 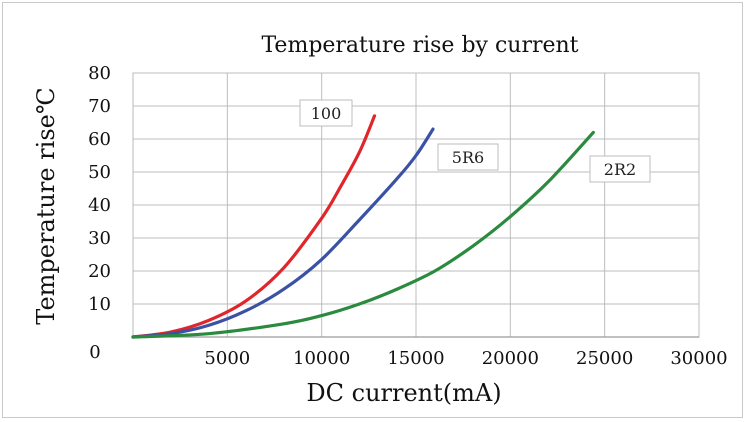 I want to click on x-tick-label: 25000, so click(x=604, y=358).